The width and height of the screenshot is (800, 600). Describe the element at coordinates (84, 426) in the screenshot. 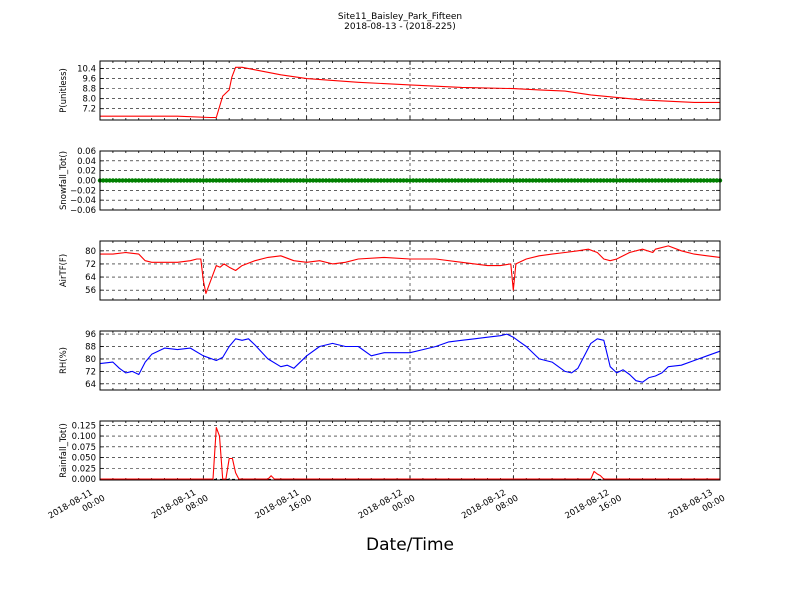

I see `y-tick-label: 0.125` at that location.